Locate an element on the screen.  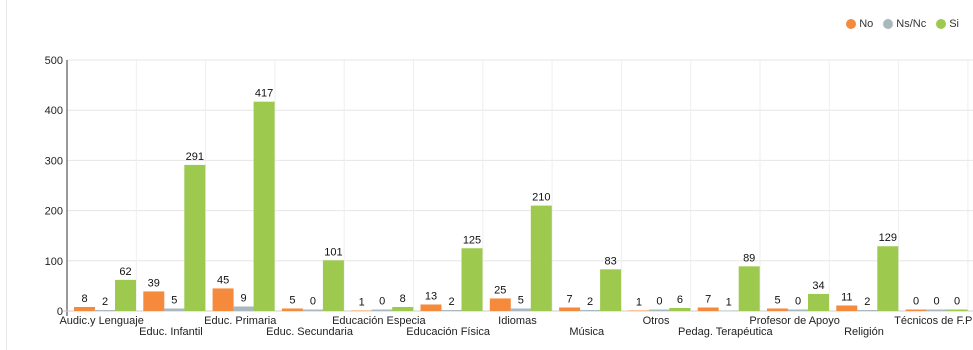
x-tick-label-0: Audic.y Lenguaje is located at coordinates (101, 321).